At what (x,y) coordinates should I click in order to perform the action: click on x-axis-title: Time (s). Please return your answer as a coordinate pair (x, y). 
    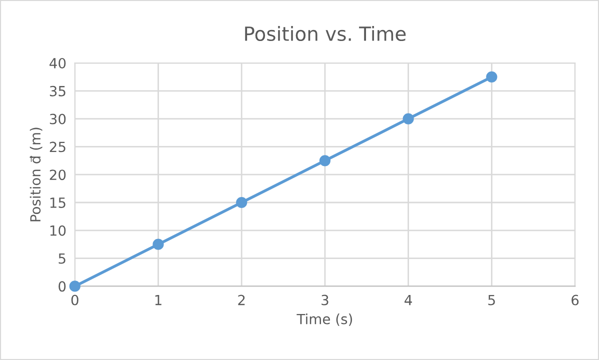
    Looking at the image, I should click on (324, 320).